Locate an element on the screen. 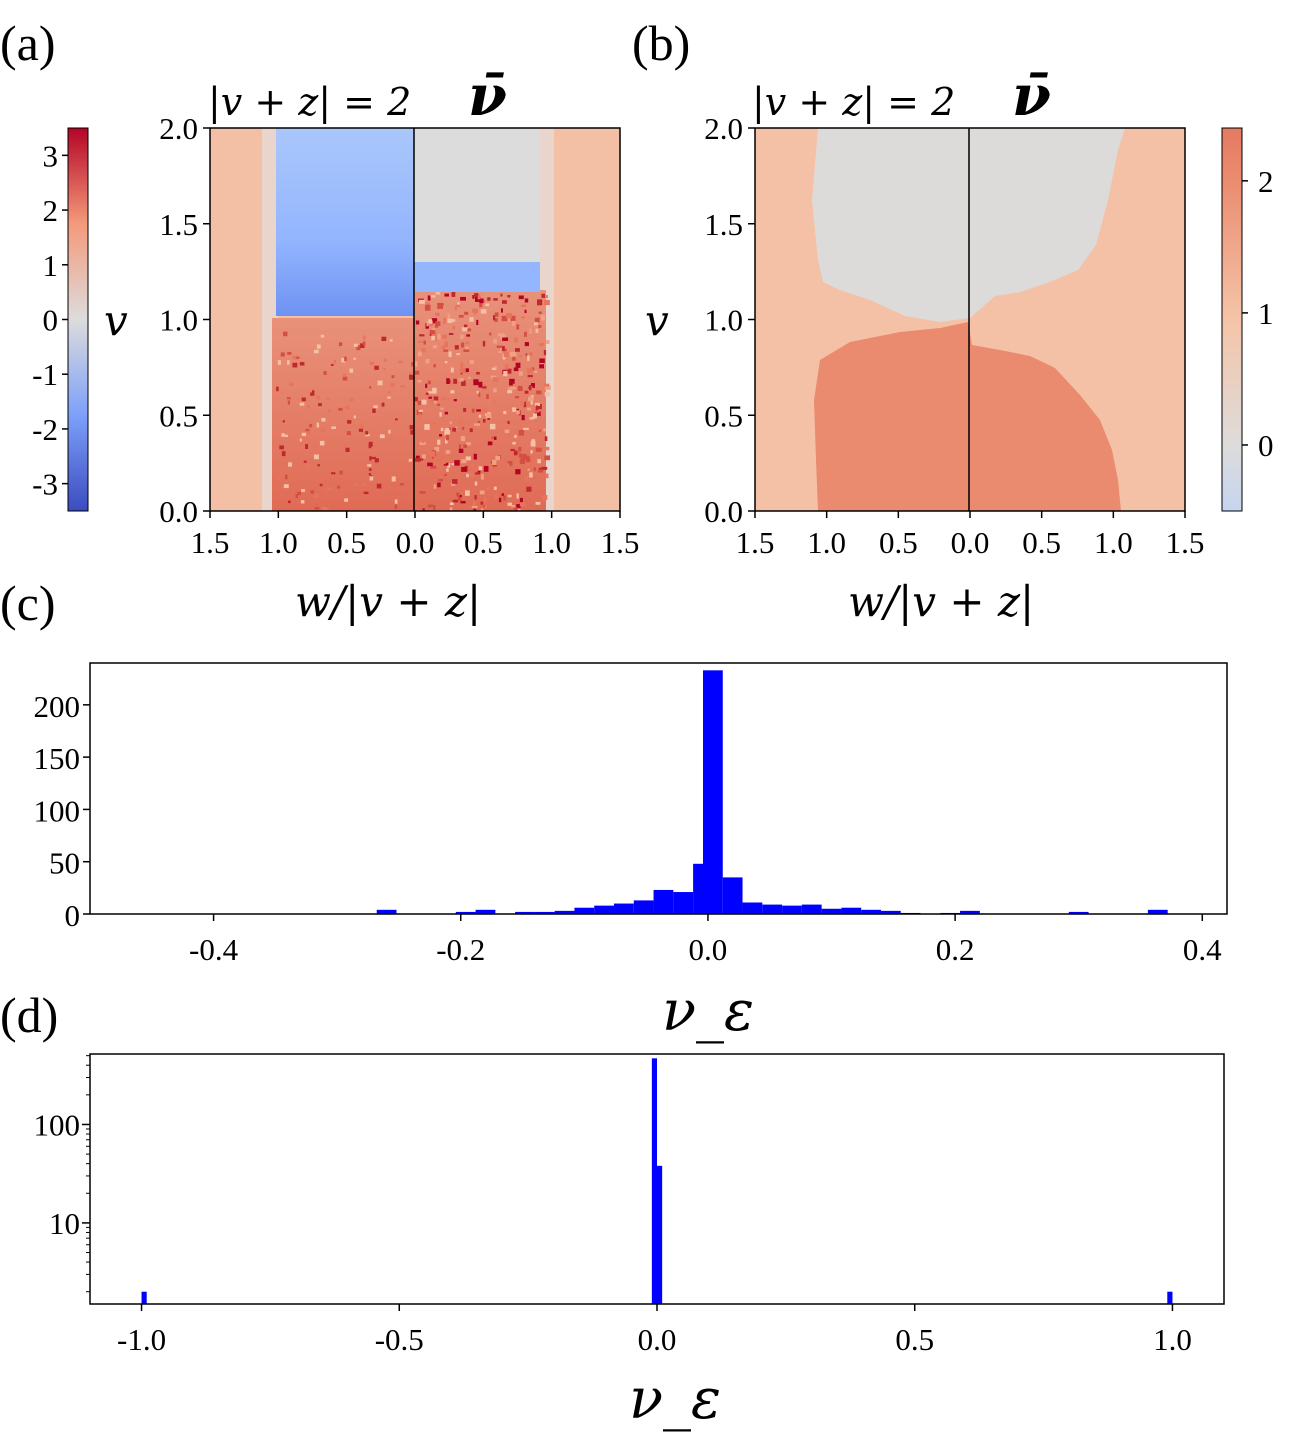  heatmap-b-axes: 1.5 1.0 0.5 0.0 0.5 1.0 1.50.00.51.01.52.0 is located at coordinates (954, 335).